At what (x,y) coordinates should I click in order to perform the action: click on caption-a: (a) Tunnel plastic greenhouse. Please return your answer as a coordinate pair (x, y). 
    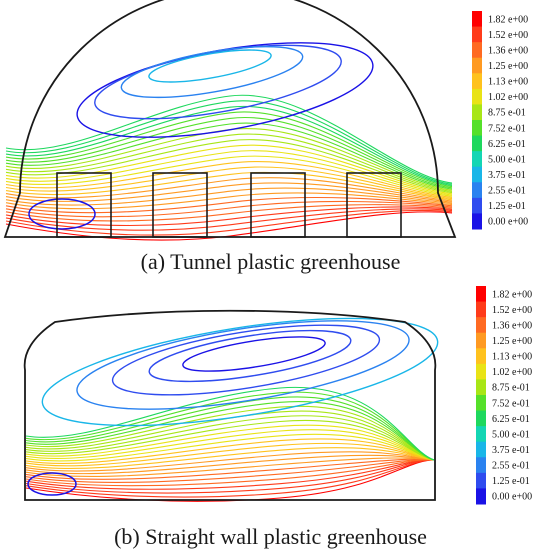
    Looking at the image, I should click on (270, 261).